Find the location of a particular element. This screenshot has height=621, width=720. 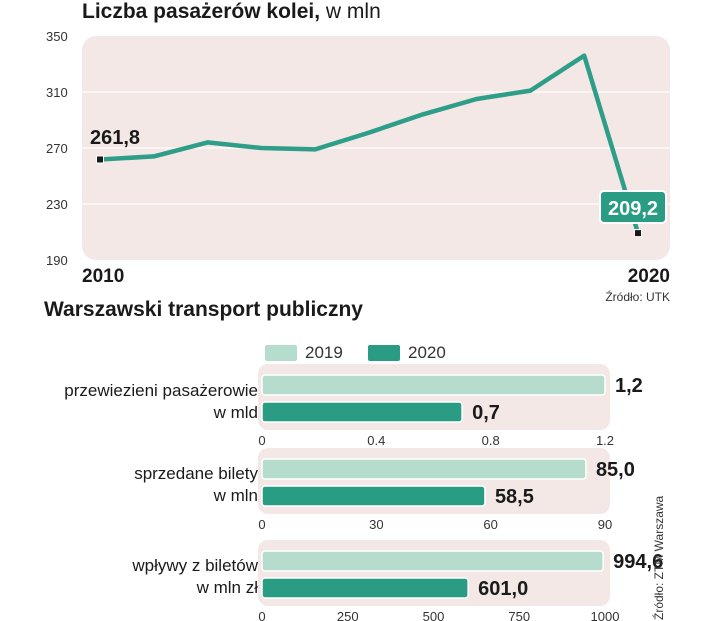

x-tick-tickets-90: 90 is located at coordinates (605, 524).